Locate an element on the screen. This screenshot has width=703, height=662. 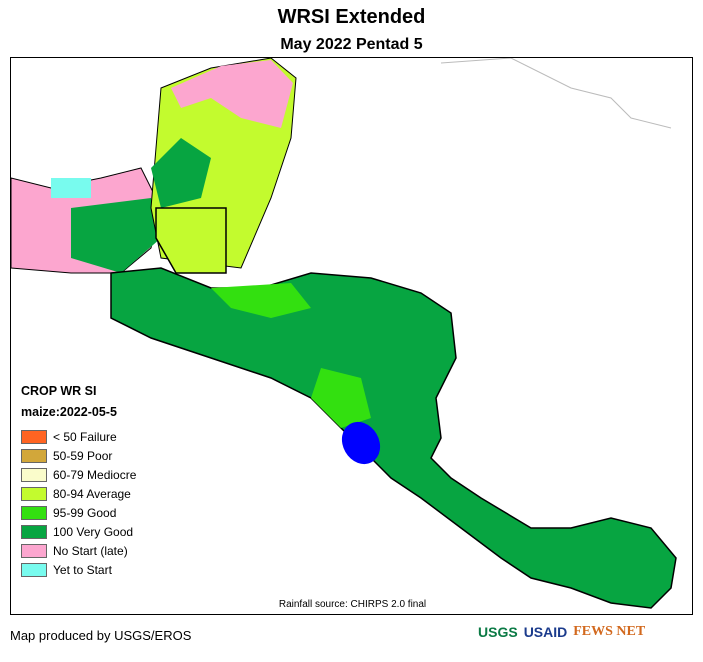
map-subtitle: May 2022 Pentad 5 is located at coordinates (351, 44).